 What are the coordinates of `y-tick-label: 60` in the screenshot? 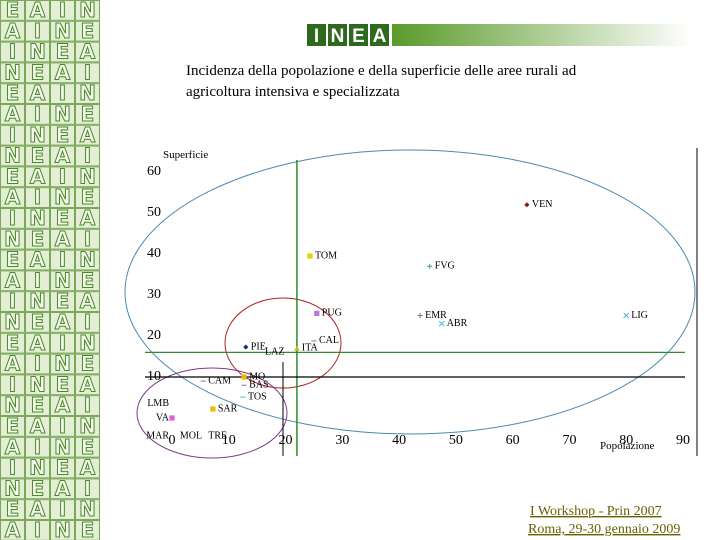 It's located at (154, 171).